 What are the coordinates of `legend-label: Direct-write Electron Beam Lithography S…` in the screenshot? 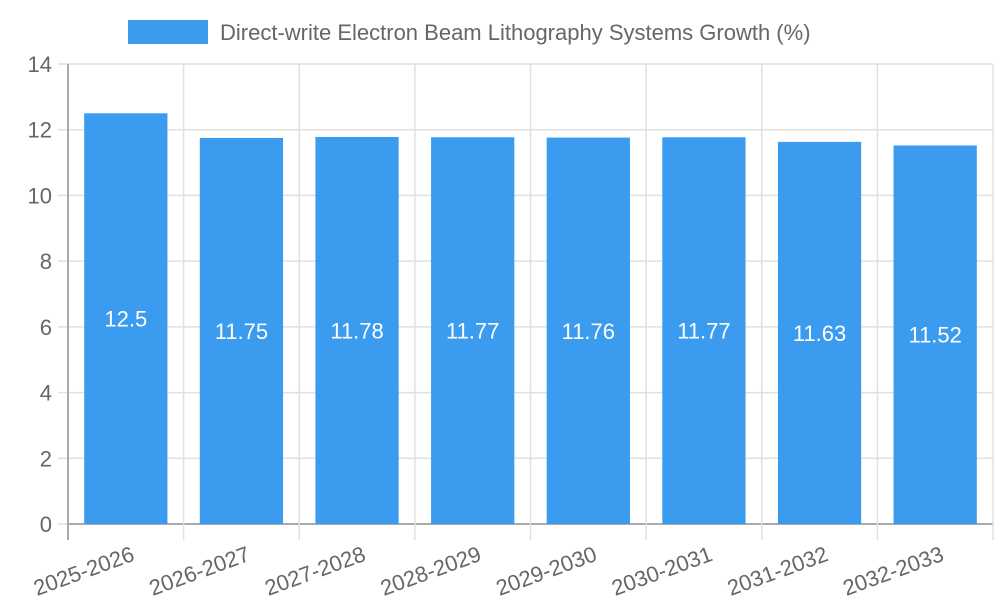 It's located at (515, 32).